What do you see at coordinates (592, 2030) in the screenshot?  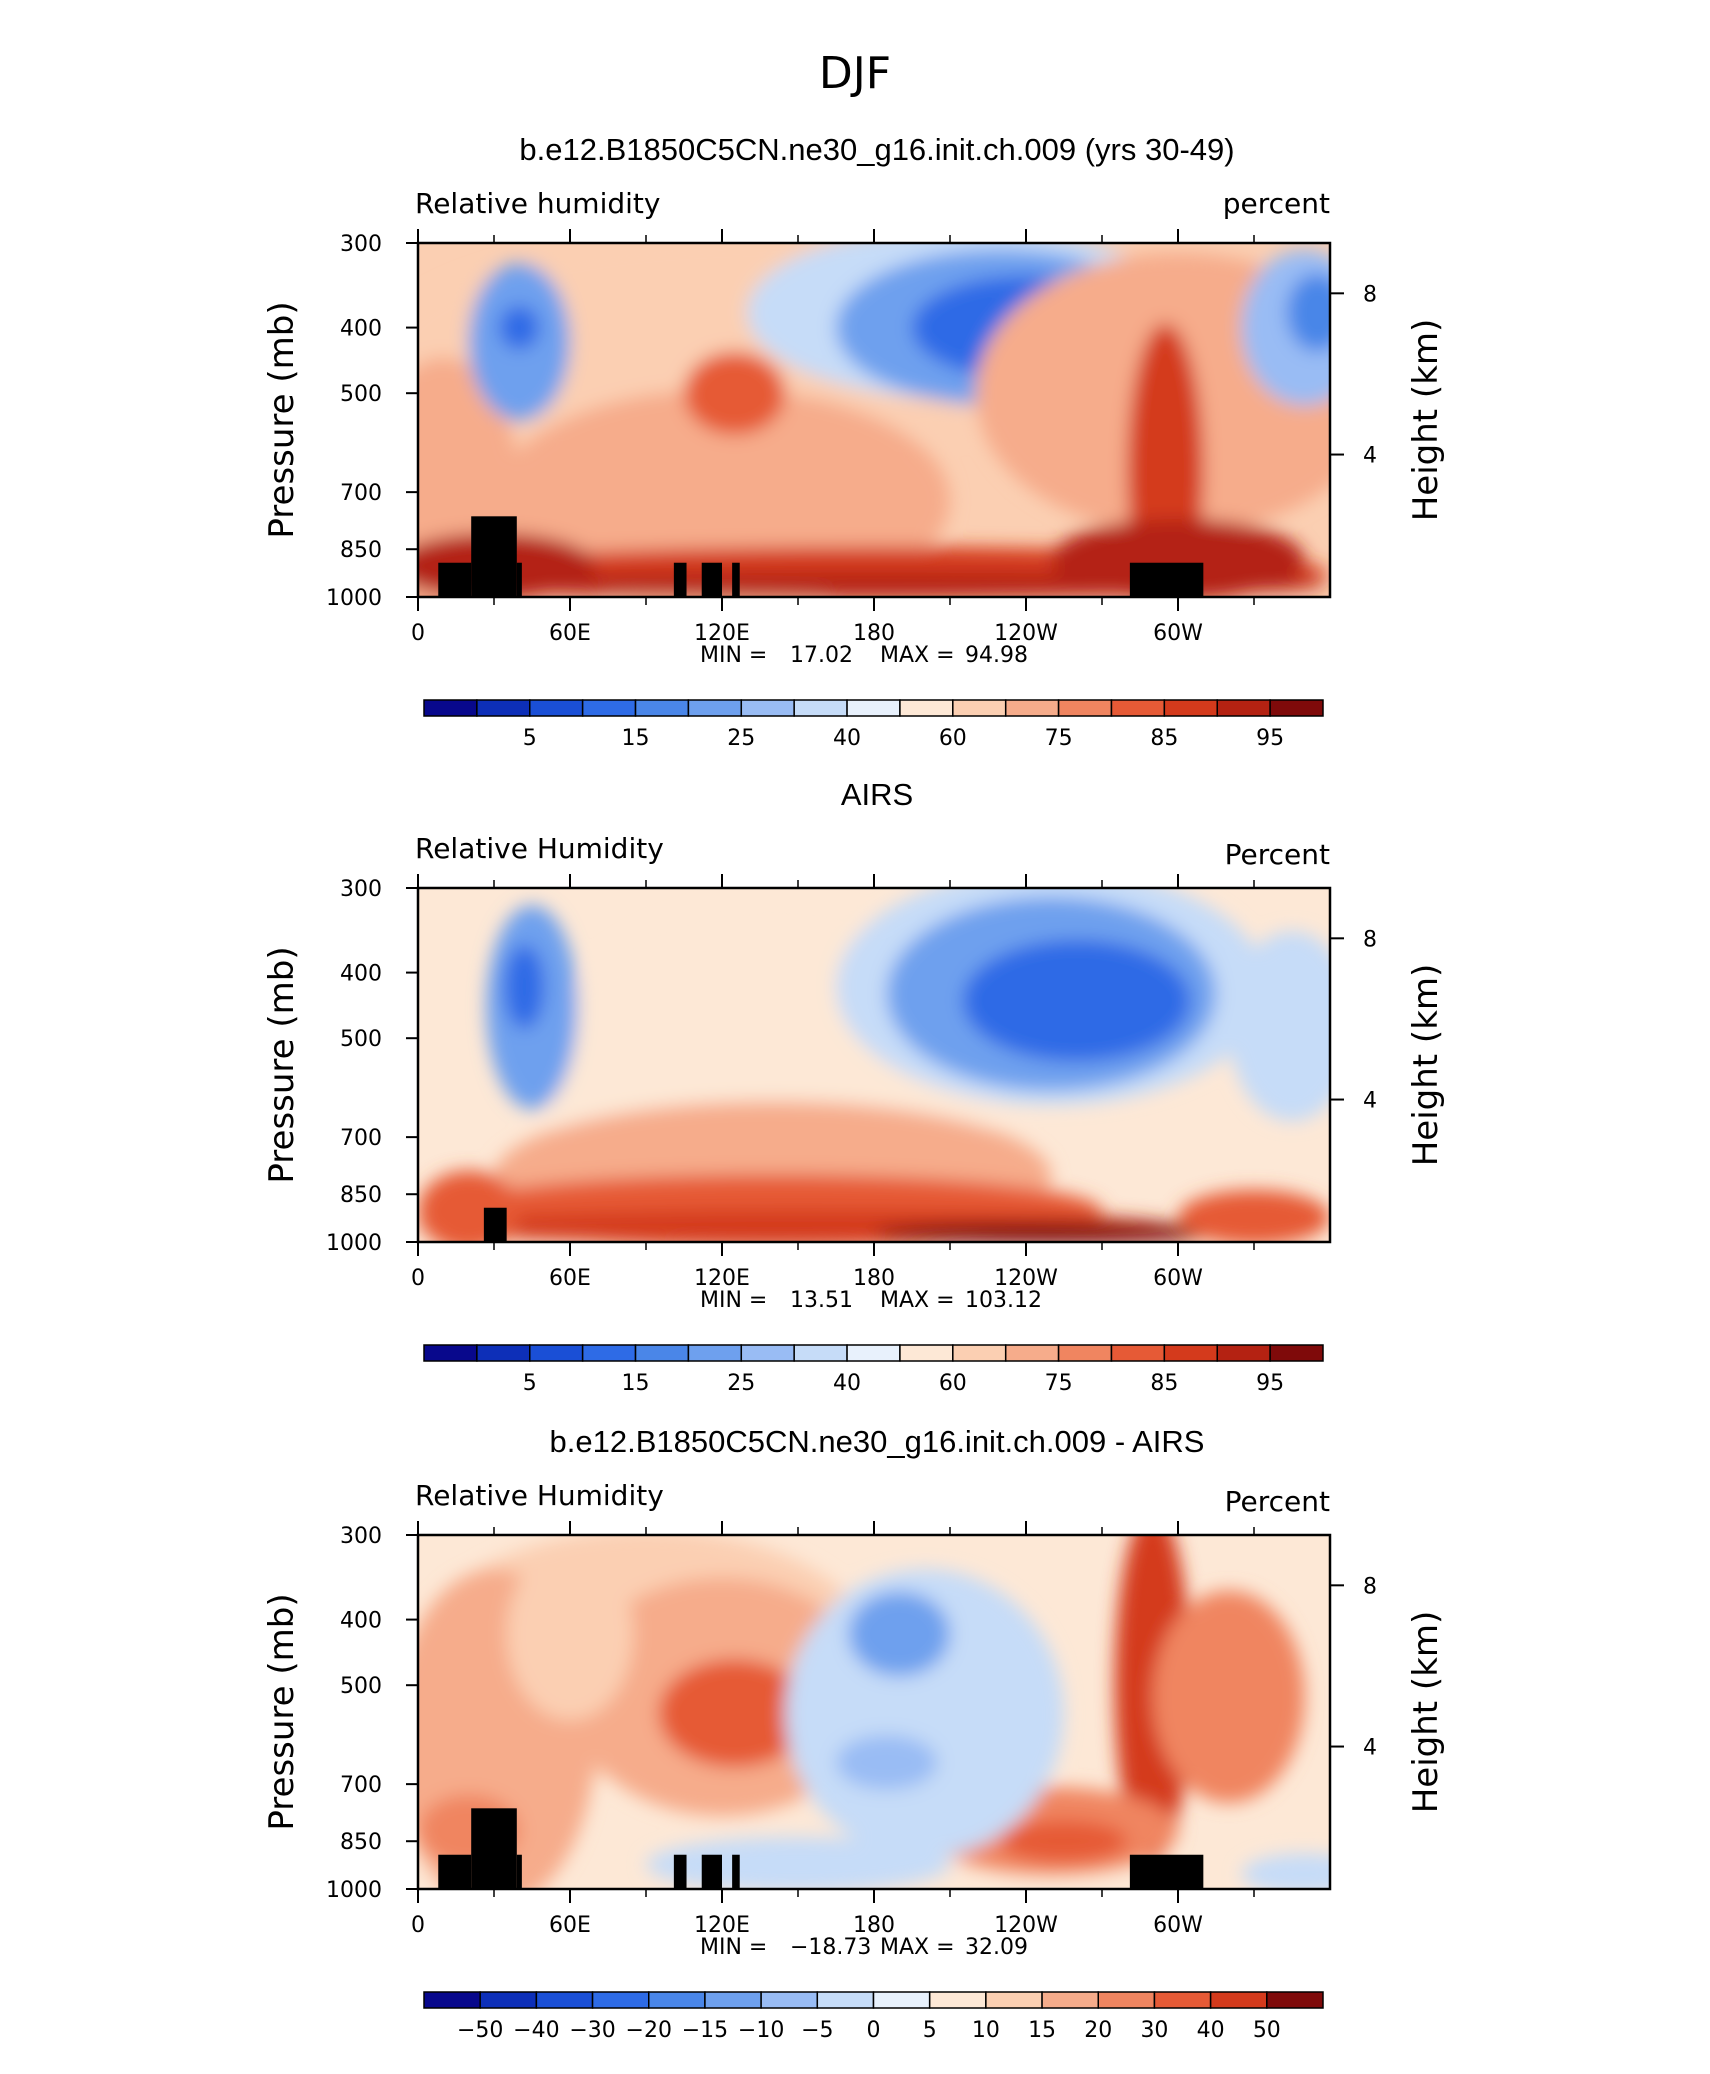 I see `colorbar-label: −30` at bounding box center [592, 2030].